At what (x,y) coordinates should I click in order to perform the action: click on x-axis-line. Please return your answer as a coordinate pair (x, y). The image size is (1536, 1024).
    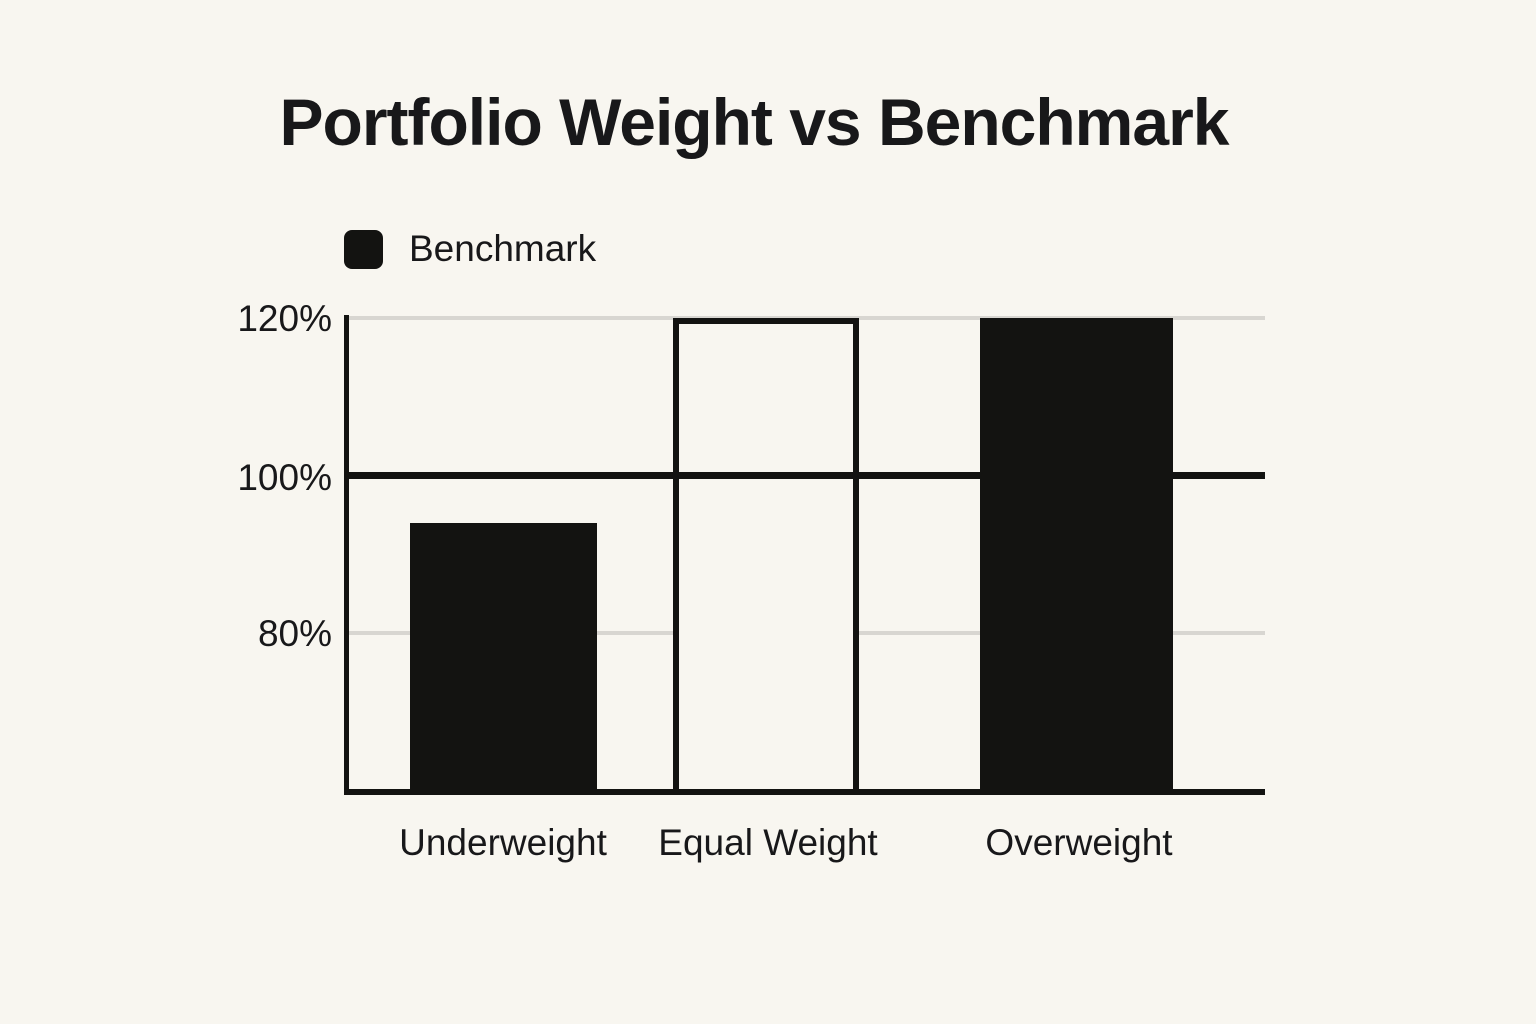
    Looking at the image, I should click on (804, 792).